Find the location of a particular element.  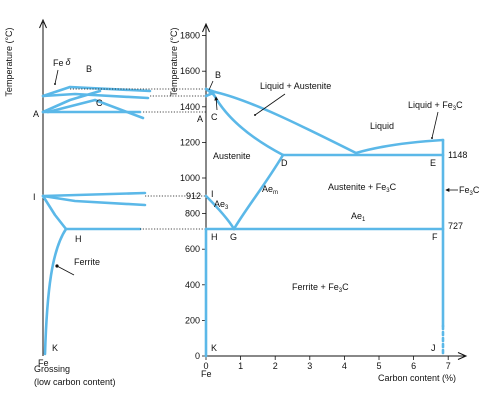

right-xlabel: Carbon content (%) is located at coordinates (417, 378).